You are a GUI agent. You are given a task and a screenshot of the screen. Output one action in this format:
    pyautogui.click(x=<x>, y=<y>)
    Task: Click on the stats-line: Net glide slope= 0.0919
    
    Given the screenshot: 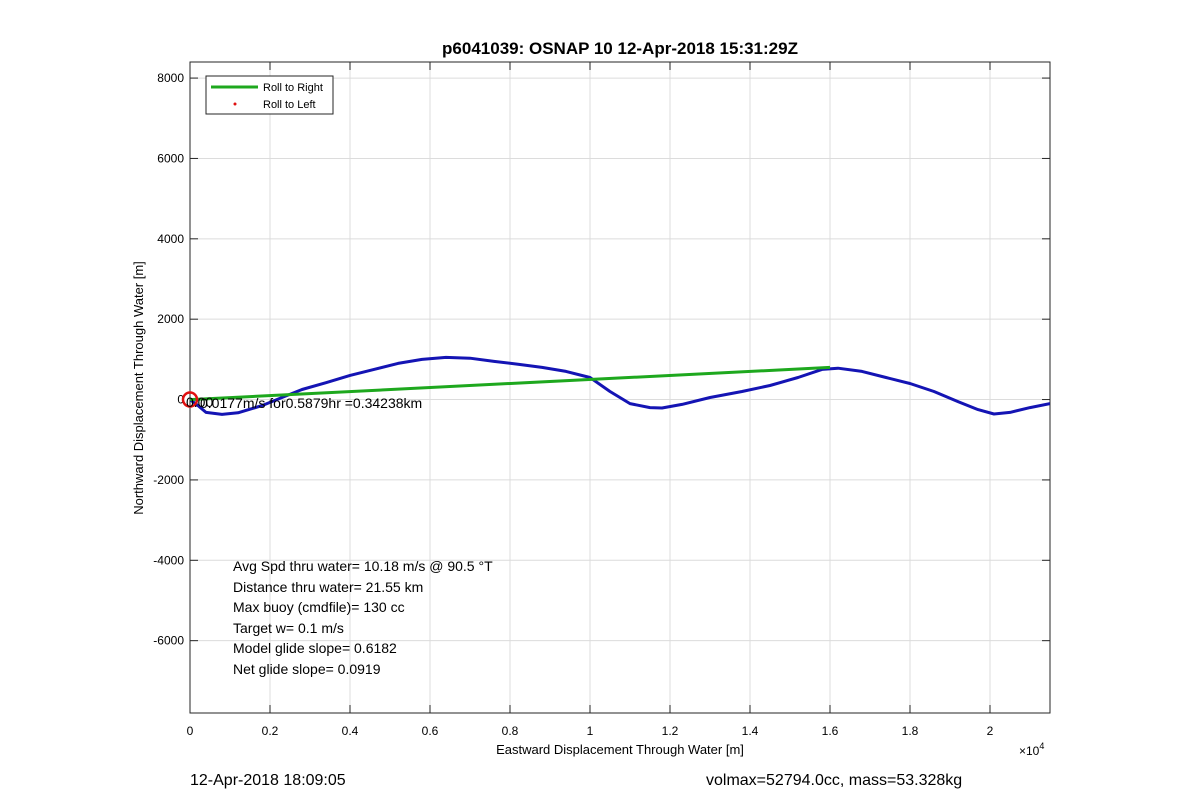 What is the action you would take?
    pyautogui.click(x=307, y=669)
    